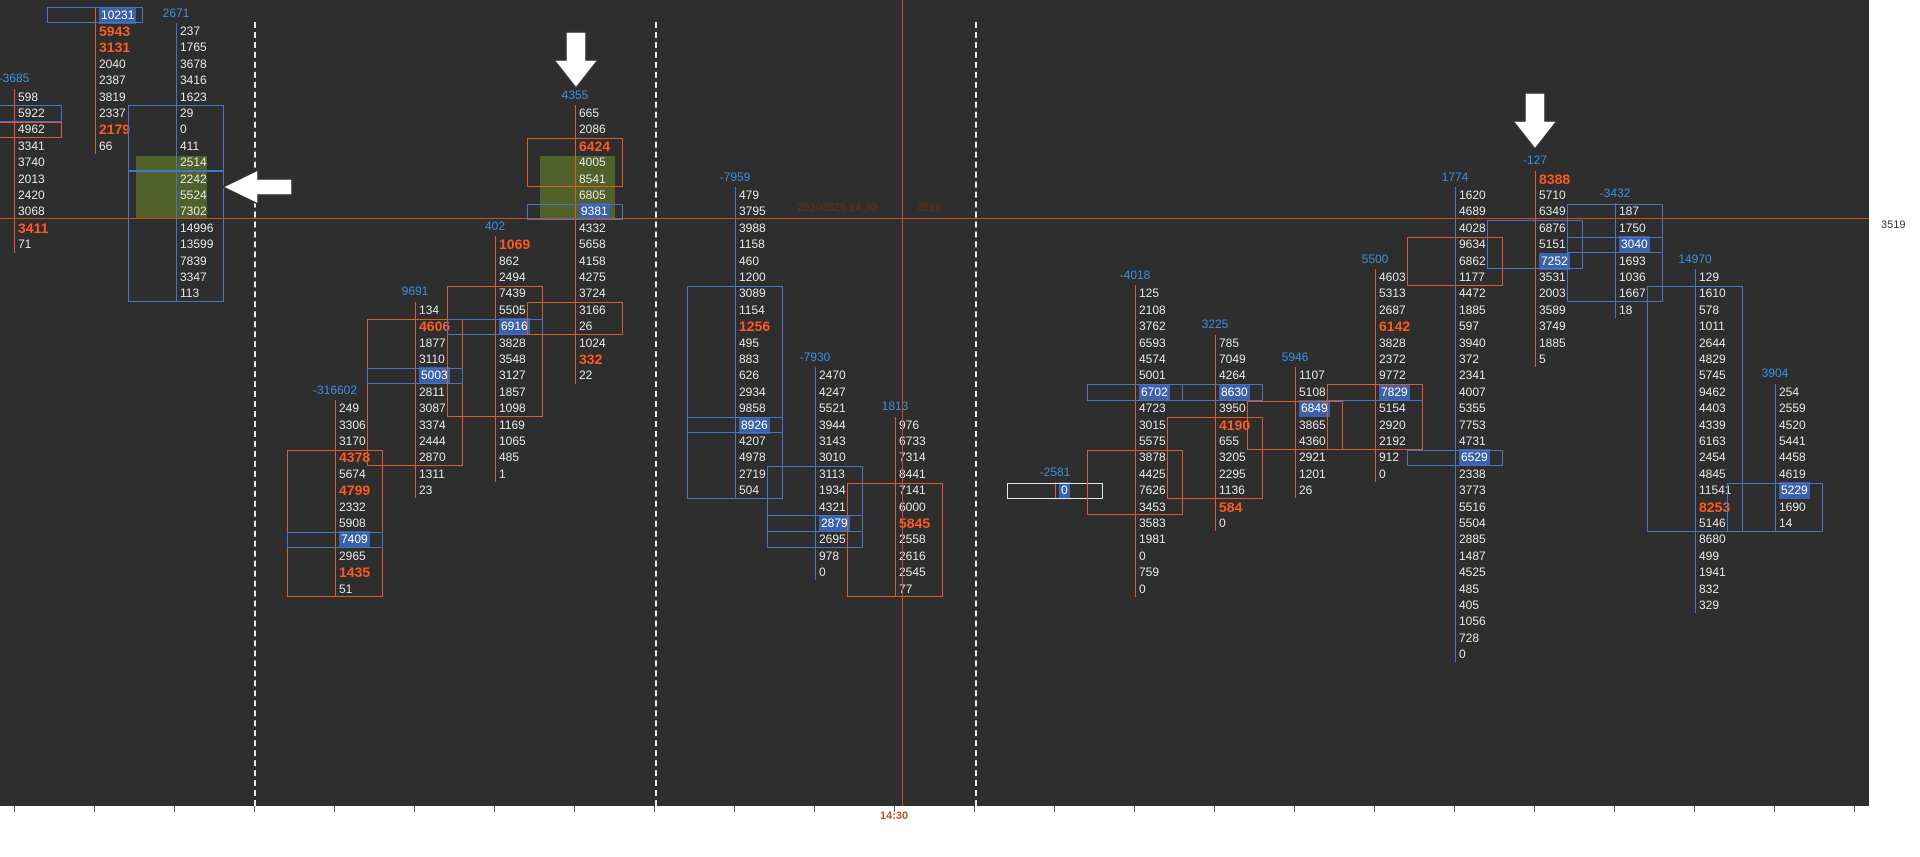  What do you see at coordinates (346, 588) in the screenshot?
I see `ask-volume: 51` at bounding box center [346, 588].